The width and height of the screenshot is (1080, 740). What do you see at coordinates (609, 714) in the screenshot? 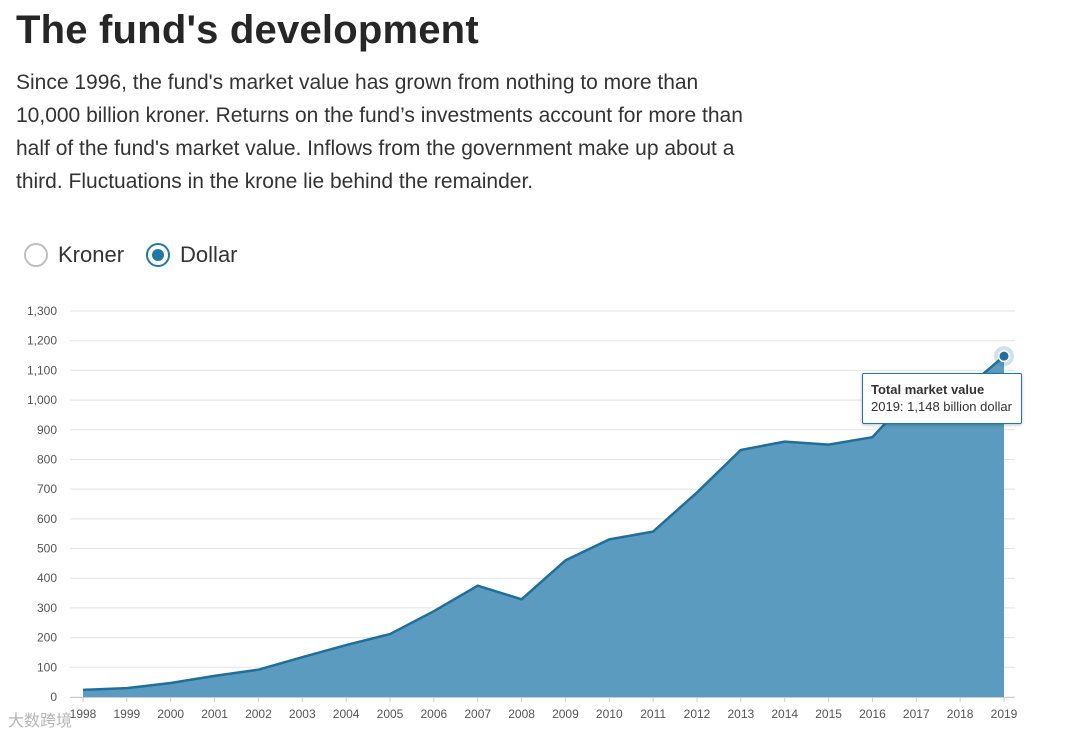
I see `x-tick-label: 2010` at bounding box center [609, 714].